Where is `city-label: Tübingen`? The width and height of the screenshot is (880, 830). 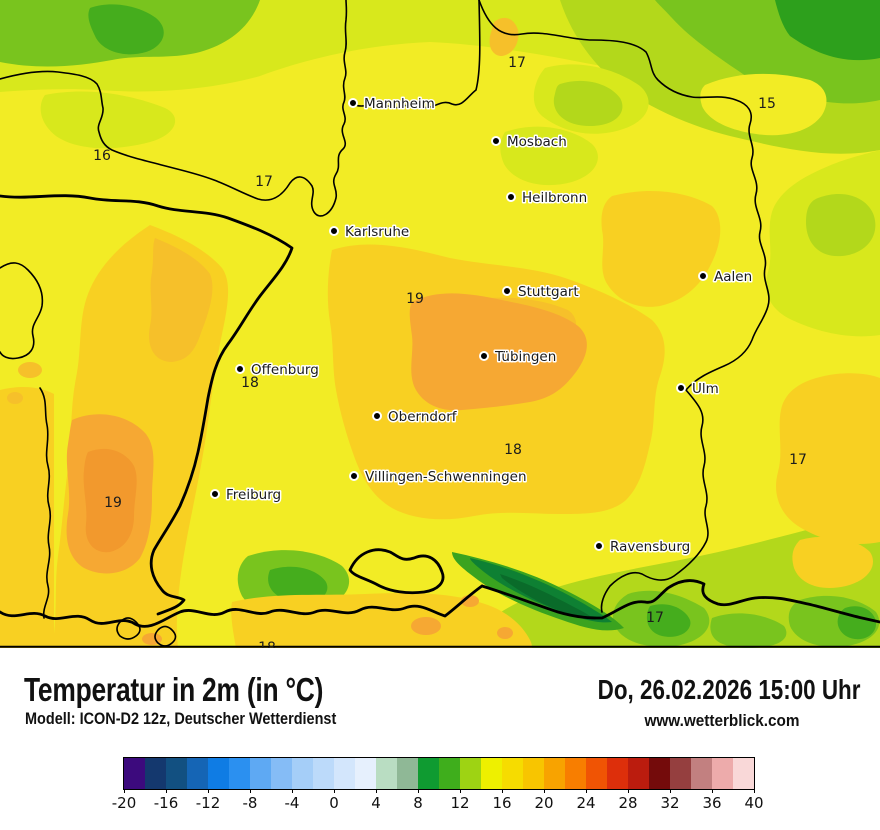 city-label: Tübingen is located at coordinates (525, 357).